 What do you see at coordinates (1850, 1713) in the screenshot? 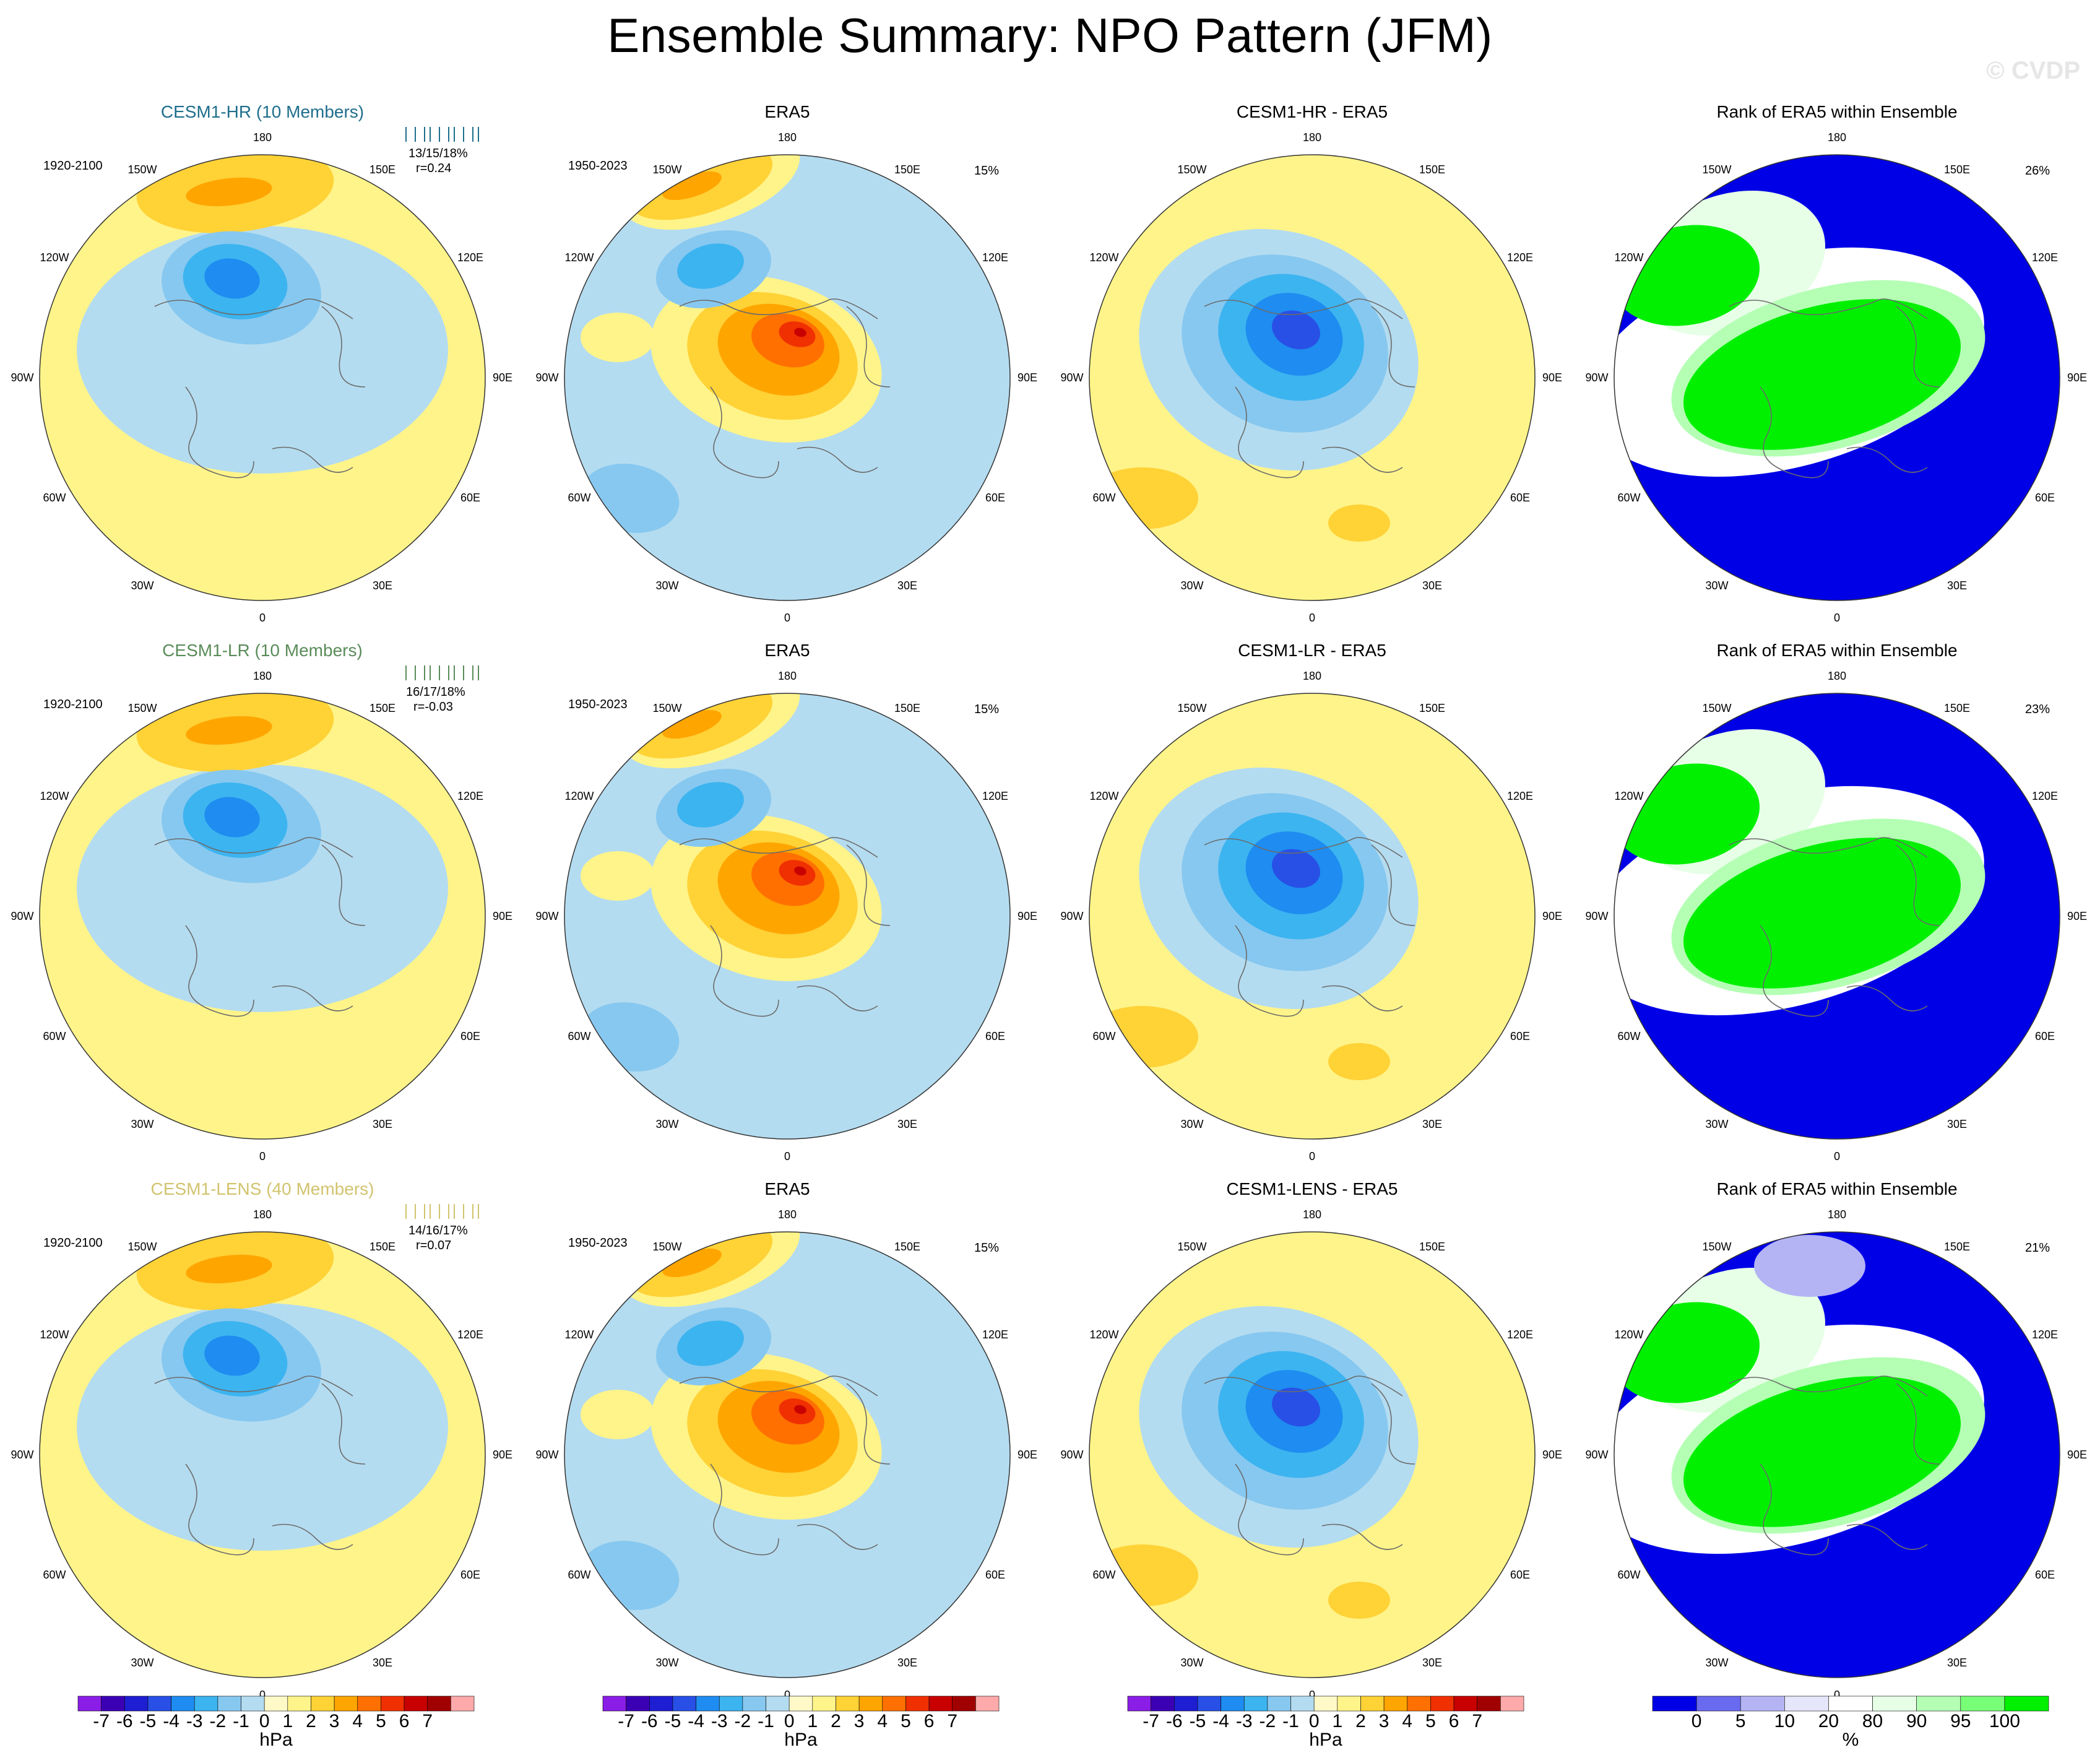
I see `colorbar-svg: 0 5 10 20 80 90 95 100` at bounding box center [1850, 1713].